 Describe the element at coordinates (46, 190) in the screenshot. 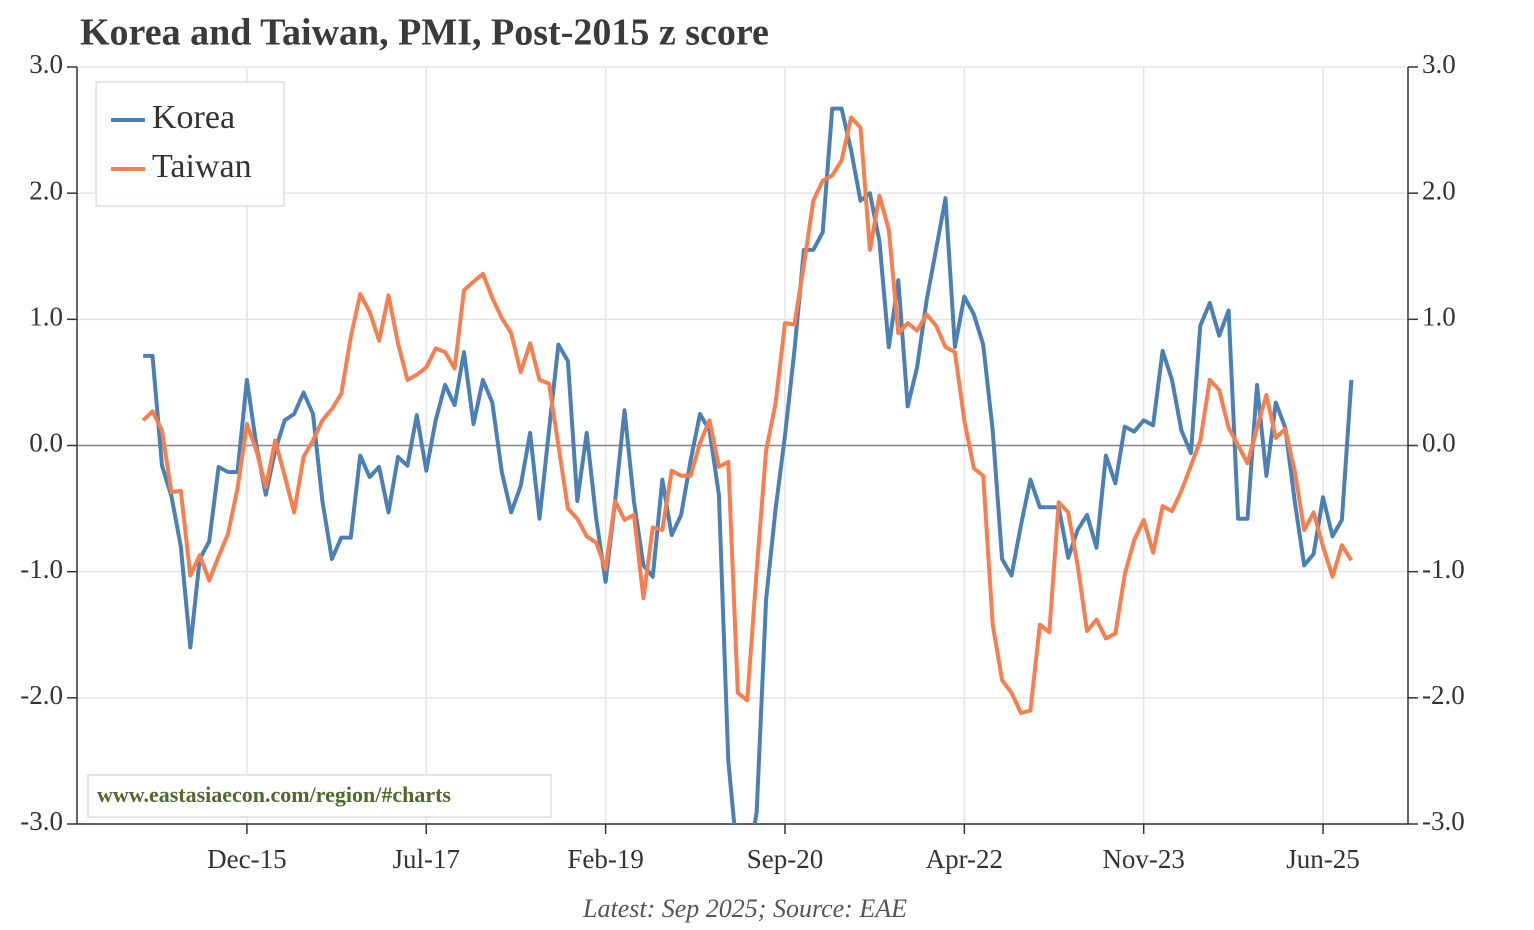

I see `y-tick-label: 2.0` at that location.